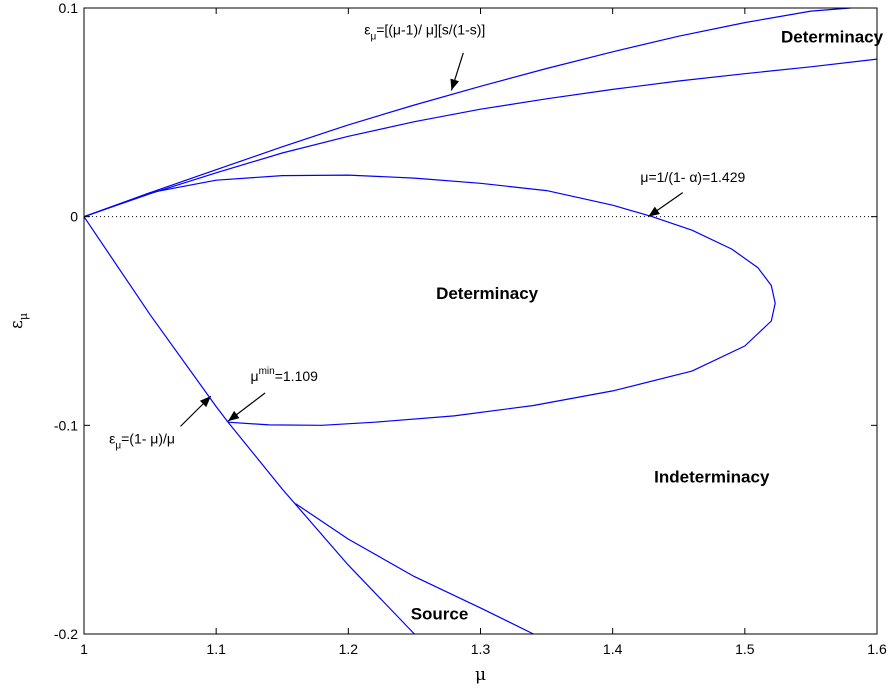 The height and width of the screenshot is (689, 891). What do you see at coordinates (877, 649) in the screenshot?
I see `x-tick-label: 1.6` at bounding box center [877, 649].